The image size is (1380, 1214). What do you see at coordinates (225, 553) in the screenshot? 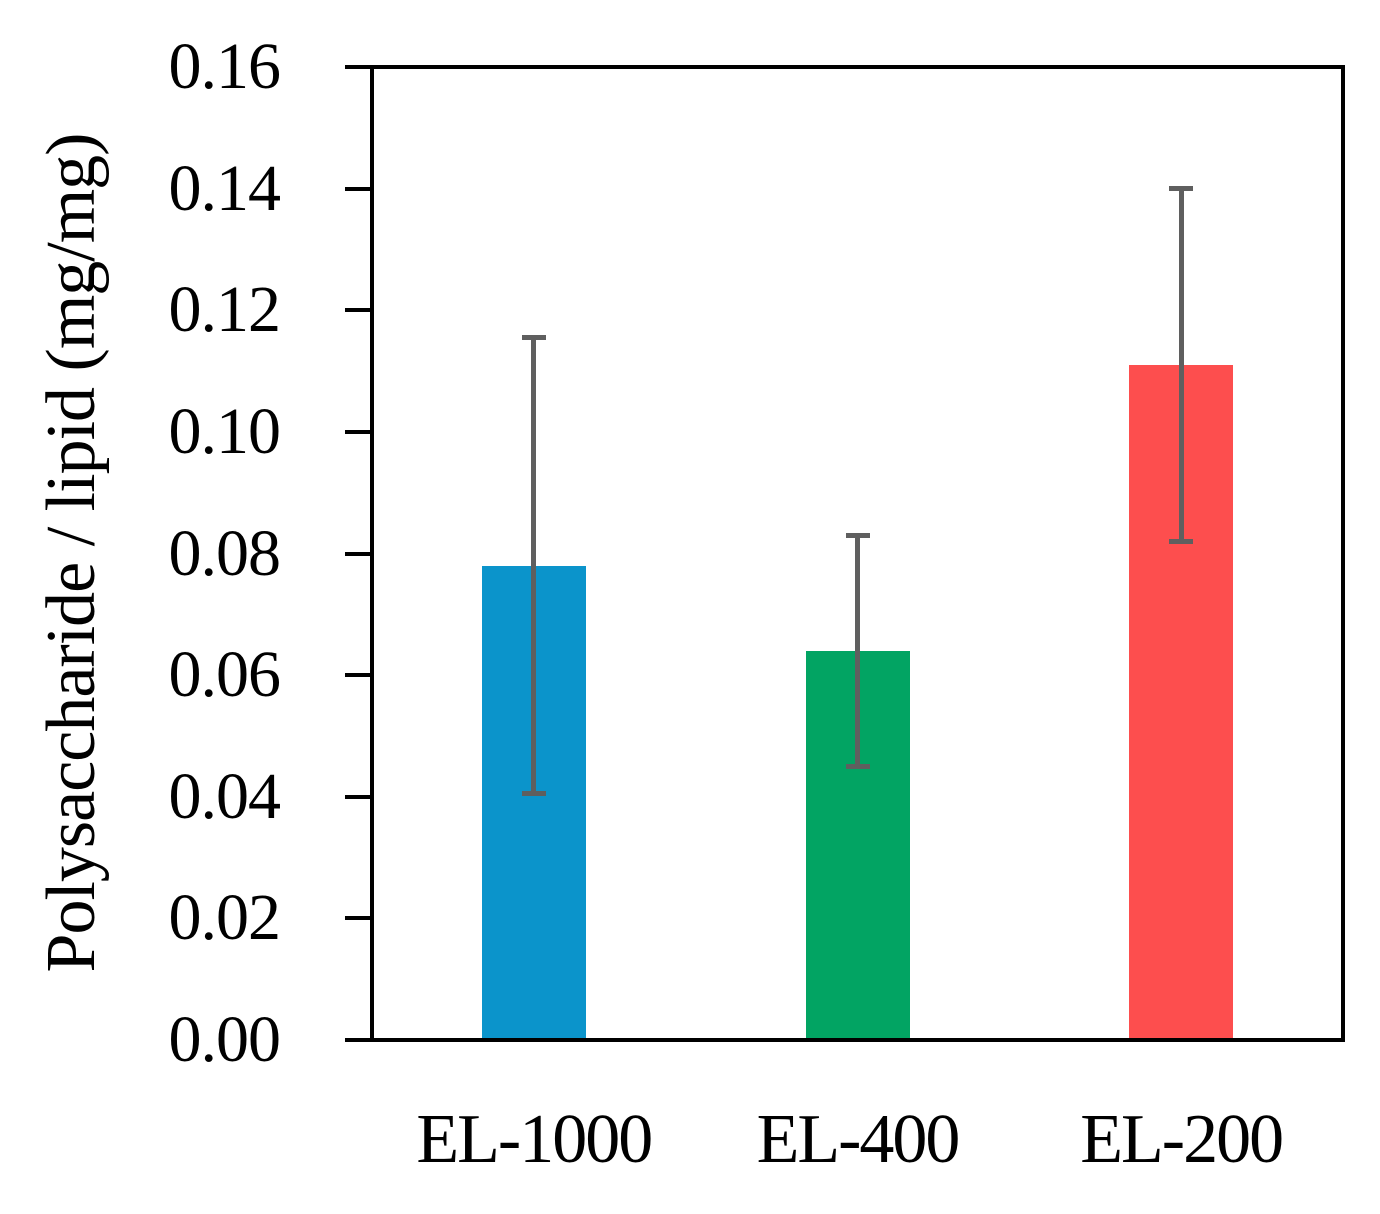
I see `y-tick-label: 0.08` at bounding box center [225, 553].